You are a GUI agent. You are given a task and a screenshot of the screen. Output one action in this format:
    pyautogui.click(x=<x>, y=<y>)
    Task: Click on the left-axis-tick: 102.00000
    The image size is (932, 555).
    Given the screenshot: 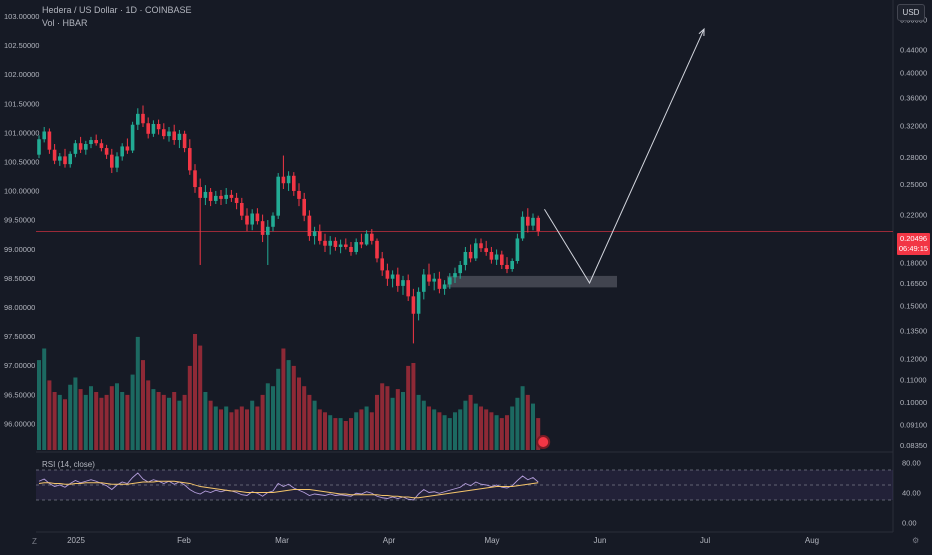 What is the action you would take?
    pyautogui.click(x=21, y=74)
    